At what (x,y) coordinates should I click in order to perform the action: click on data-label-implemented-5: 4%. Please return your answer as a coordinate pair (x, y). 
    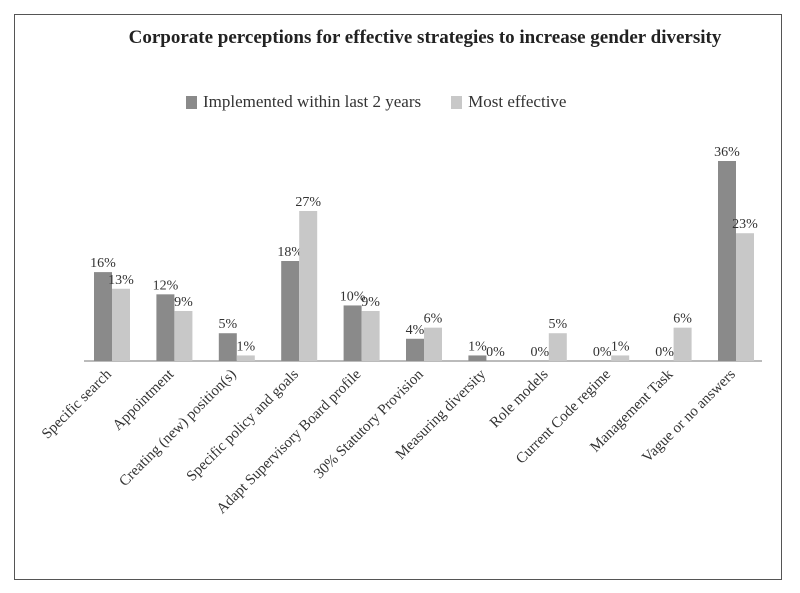
    Looking at the image, I should click on (415, 330).